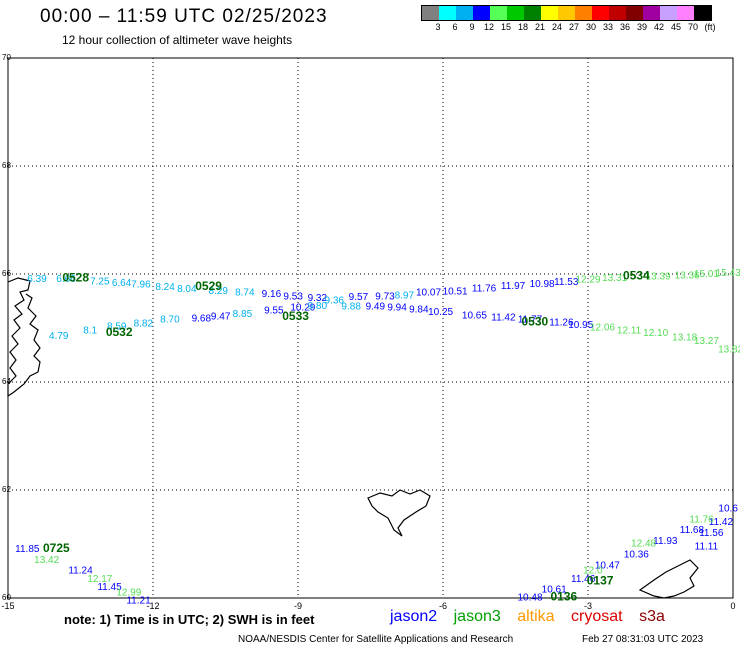 Image resolution: width=740 pixels, height=650 pixels. I want to click on y-axis-label: 68, so click(6, 165).